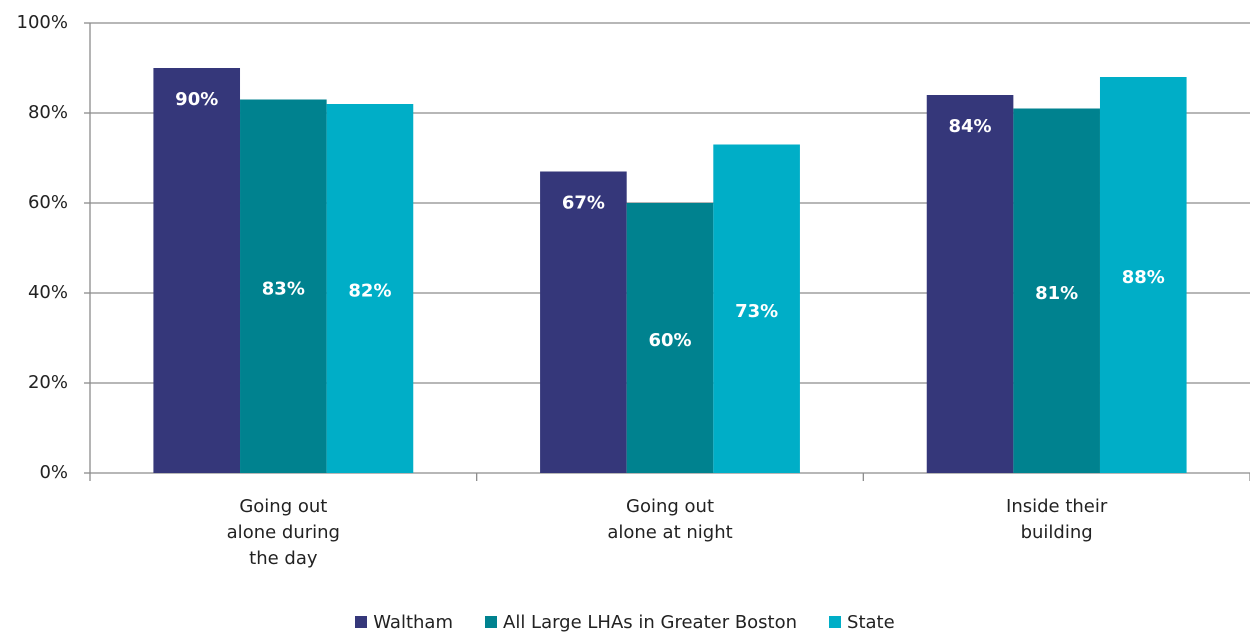 The height and width of the screenshot is (640, 1250). I want to click on y-tick-label: 0%, so click(53, 472).